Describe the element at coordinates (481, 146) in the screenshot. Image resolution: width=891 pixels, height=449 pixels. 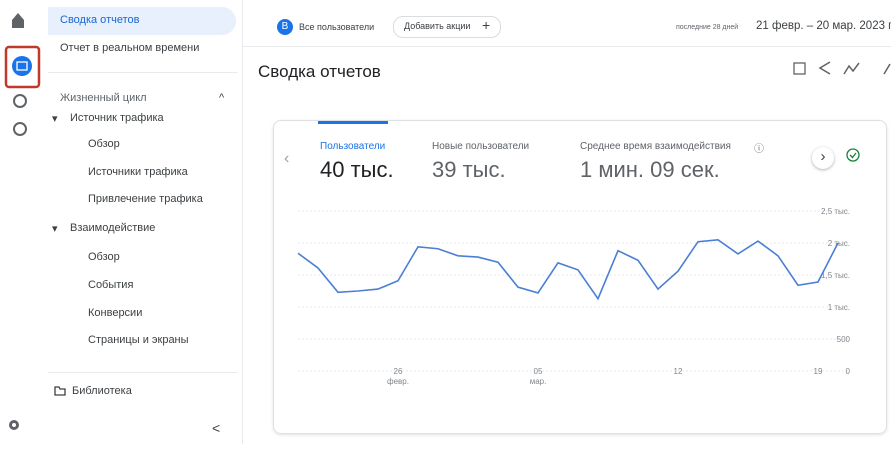
I see `metric-name: Новые пользователи` at that location.